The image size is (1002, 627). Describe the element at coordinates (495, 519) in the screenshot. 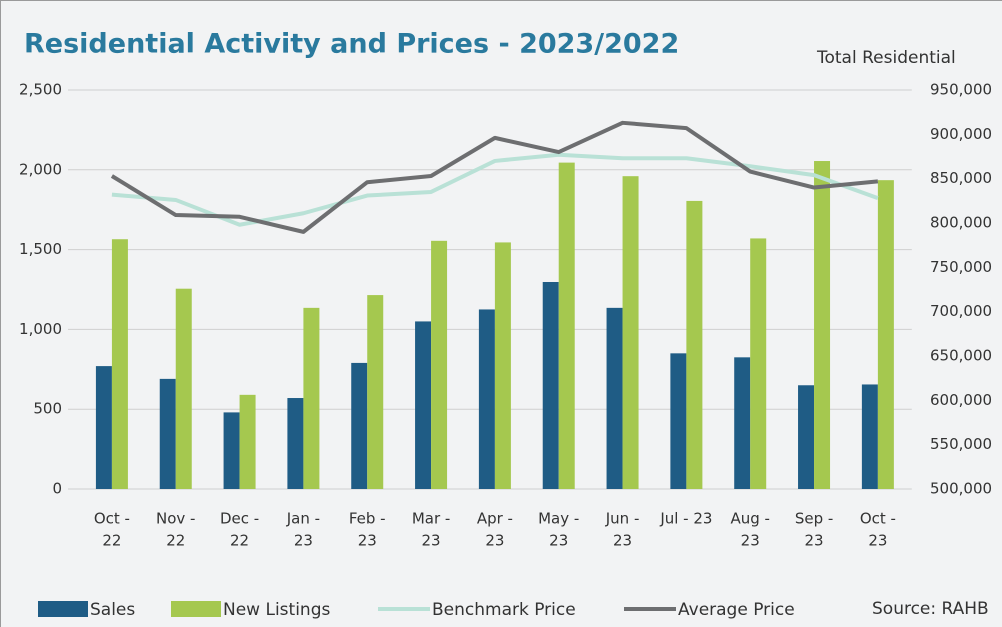

I see `x-tick-label: Apr -` at that location.